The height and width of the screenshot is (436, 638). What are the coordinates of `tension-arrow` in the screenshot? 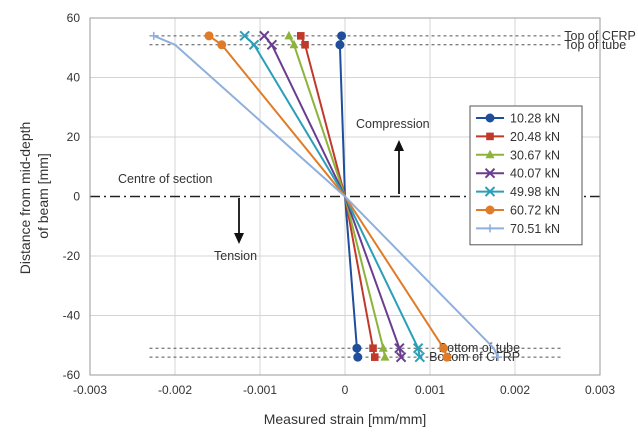 It's located at (239, 221).